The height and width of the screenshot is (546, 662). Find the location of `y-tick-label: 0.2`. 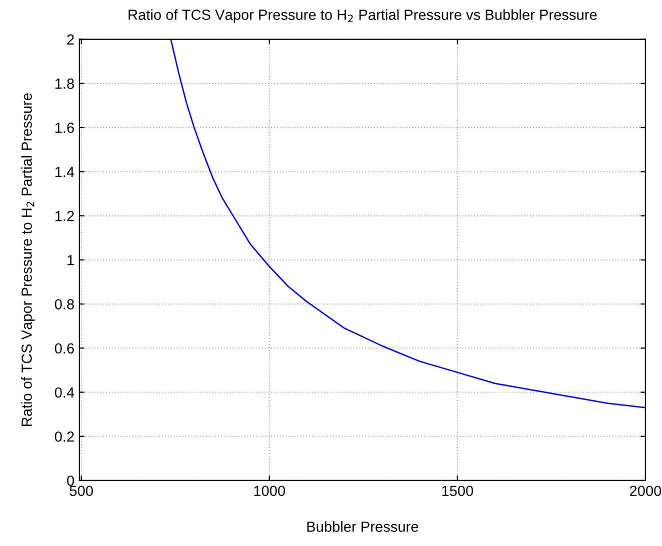

y-tick-label: 0.2 is located at coordinates (64, 436).